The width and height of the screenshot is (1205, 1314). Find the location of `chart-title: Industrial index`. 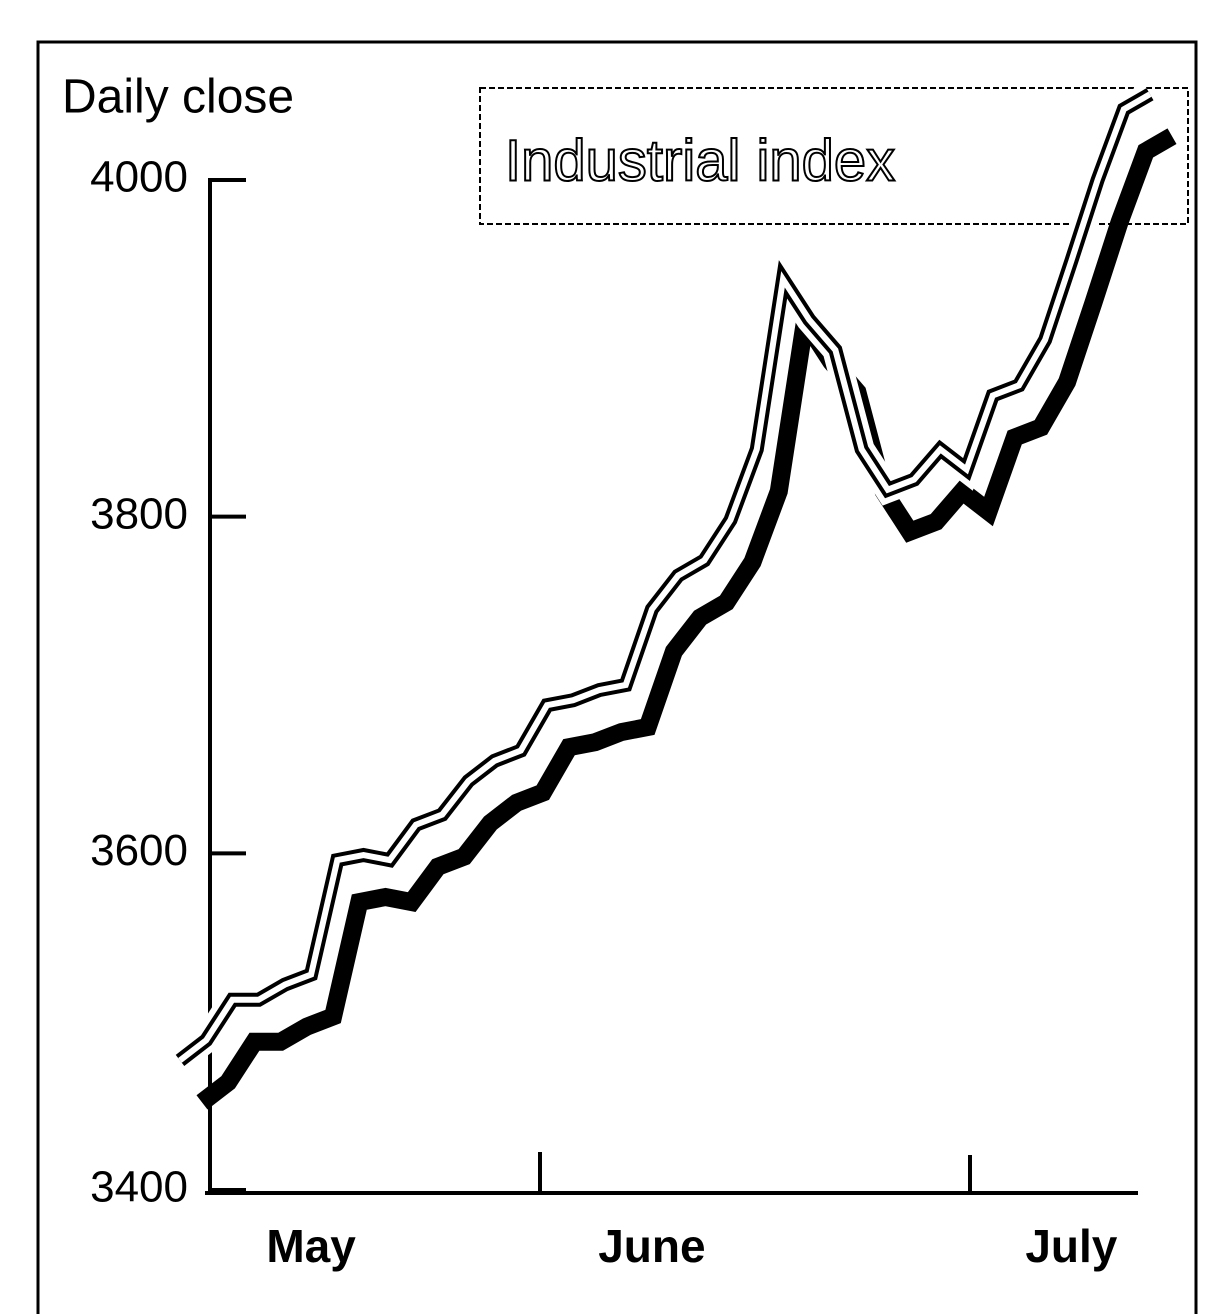

chart-title: Industrial index is located at coordinates (700, 160).